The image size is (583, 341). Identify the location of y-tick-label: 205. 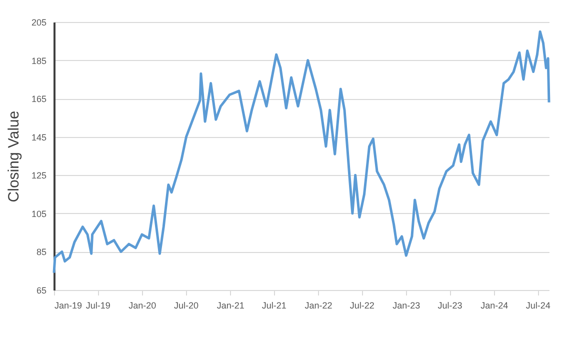
(38, 23).